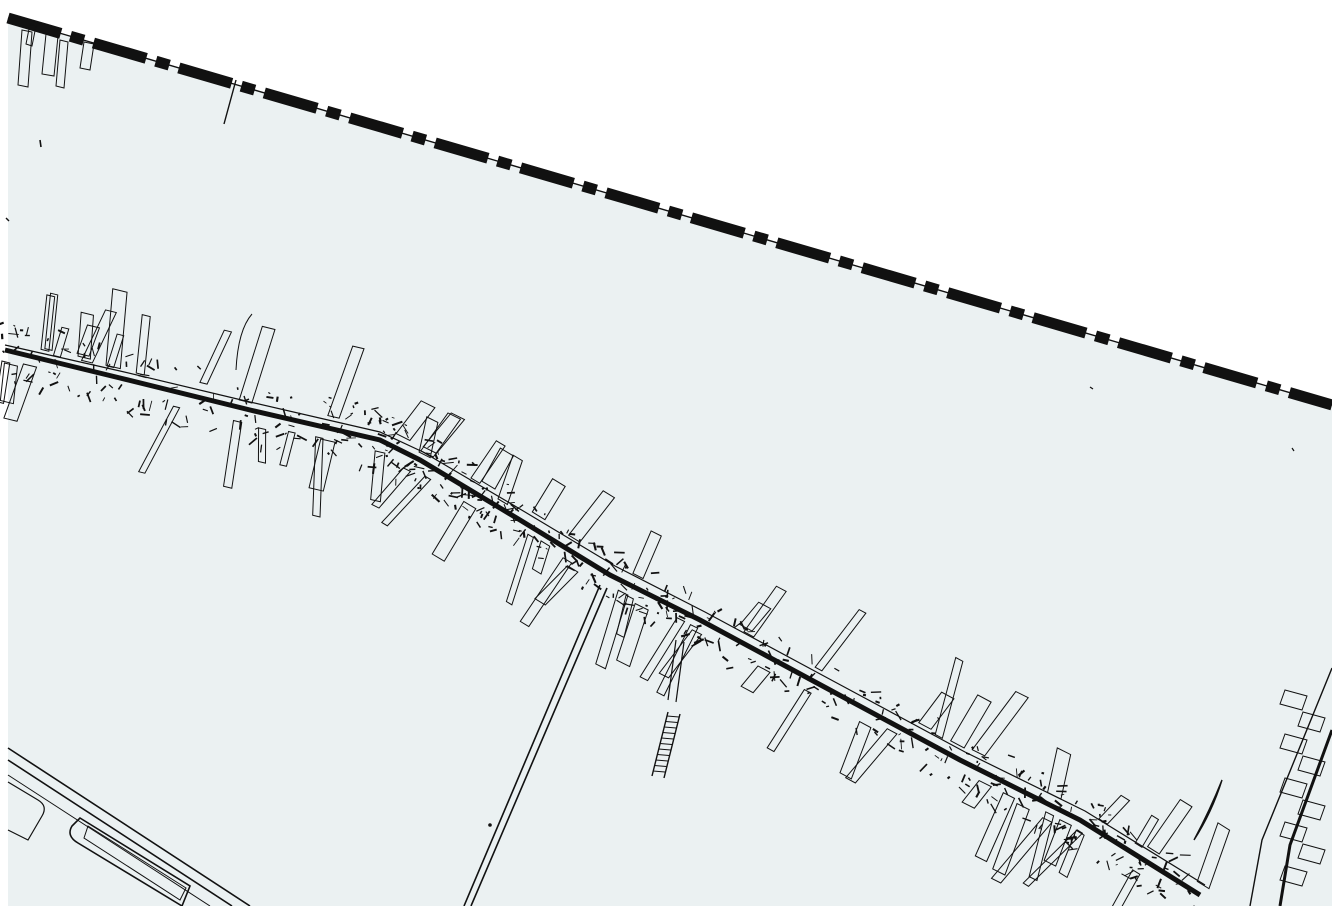  I want to click on right-road-line-b, so click(1305, 817).